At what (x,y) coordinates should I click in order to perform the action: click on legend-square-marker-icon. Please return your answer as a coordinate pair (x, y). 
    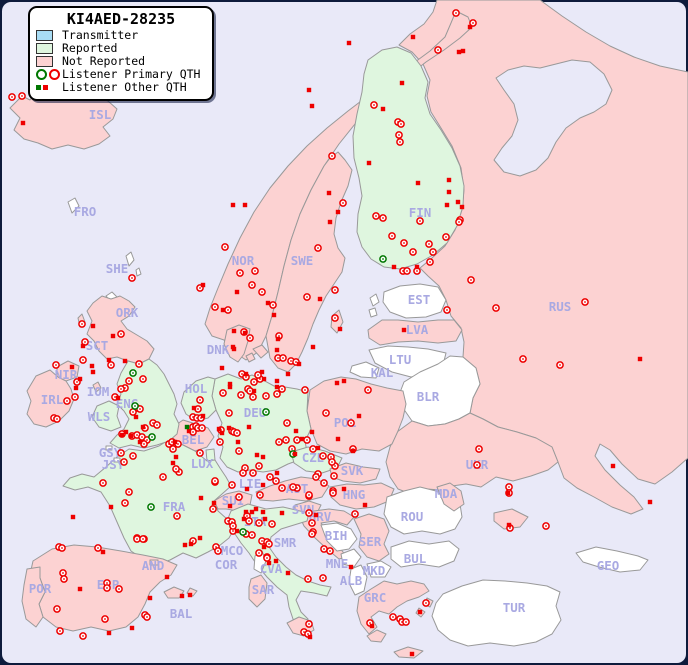
    Looking at the image, I should click on (38, 87).